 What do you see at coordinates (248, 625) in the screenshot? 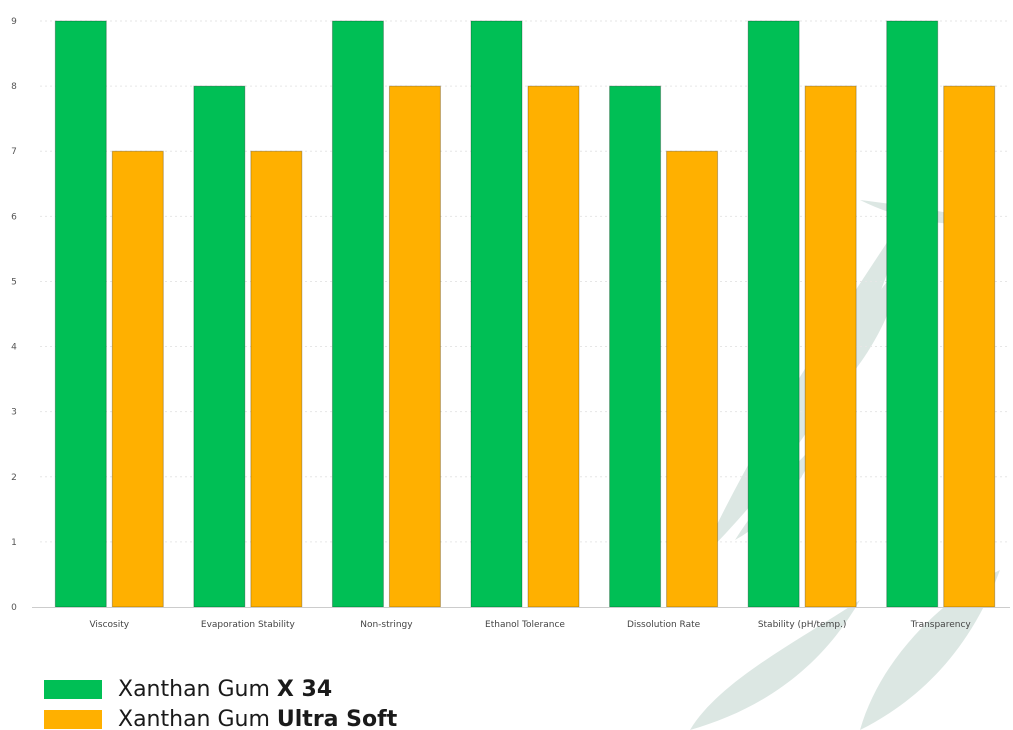
I see `x-tick-label: Evaporation Stability` at bounding box center [248, 625].